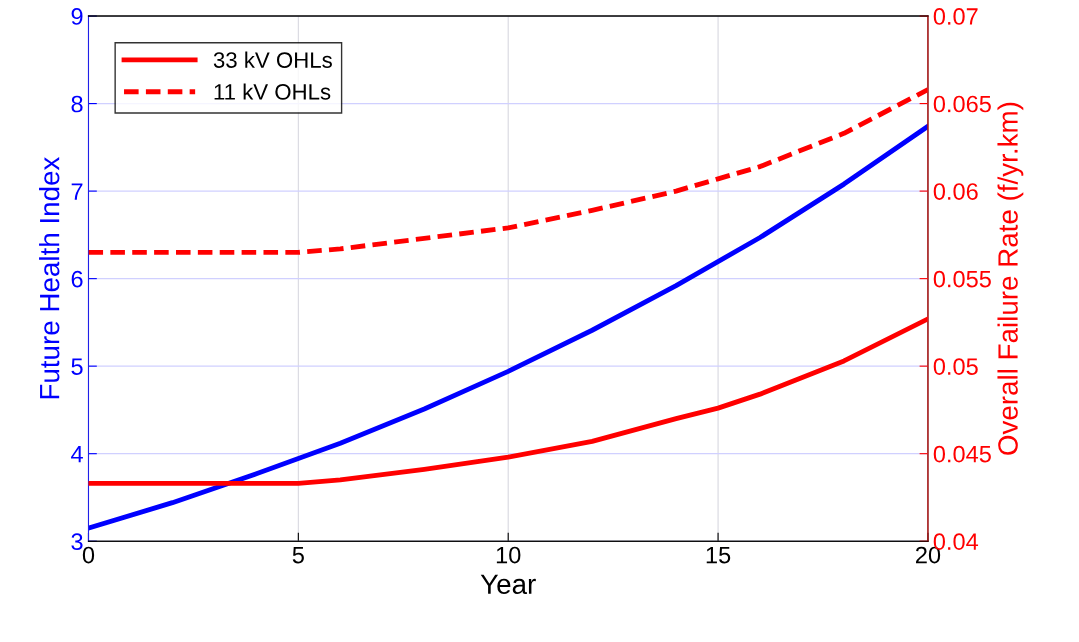 Image resolution: width=1079 pixels, height=642 pixels. Describe the element at coordinates (88, 555) in the screenshot. I see `x-tick-label: 0` at that location.